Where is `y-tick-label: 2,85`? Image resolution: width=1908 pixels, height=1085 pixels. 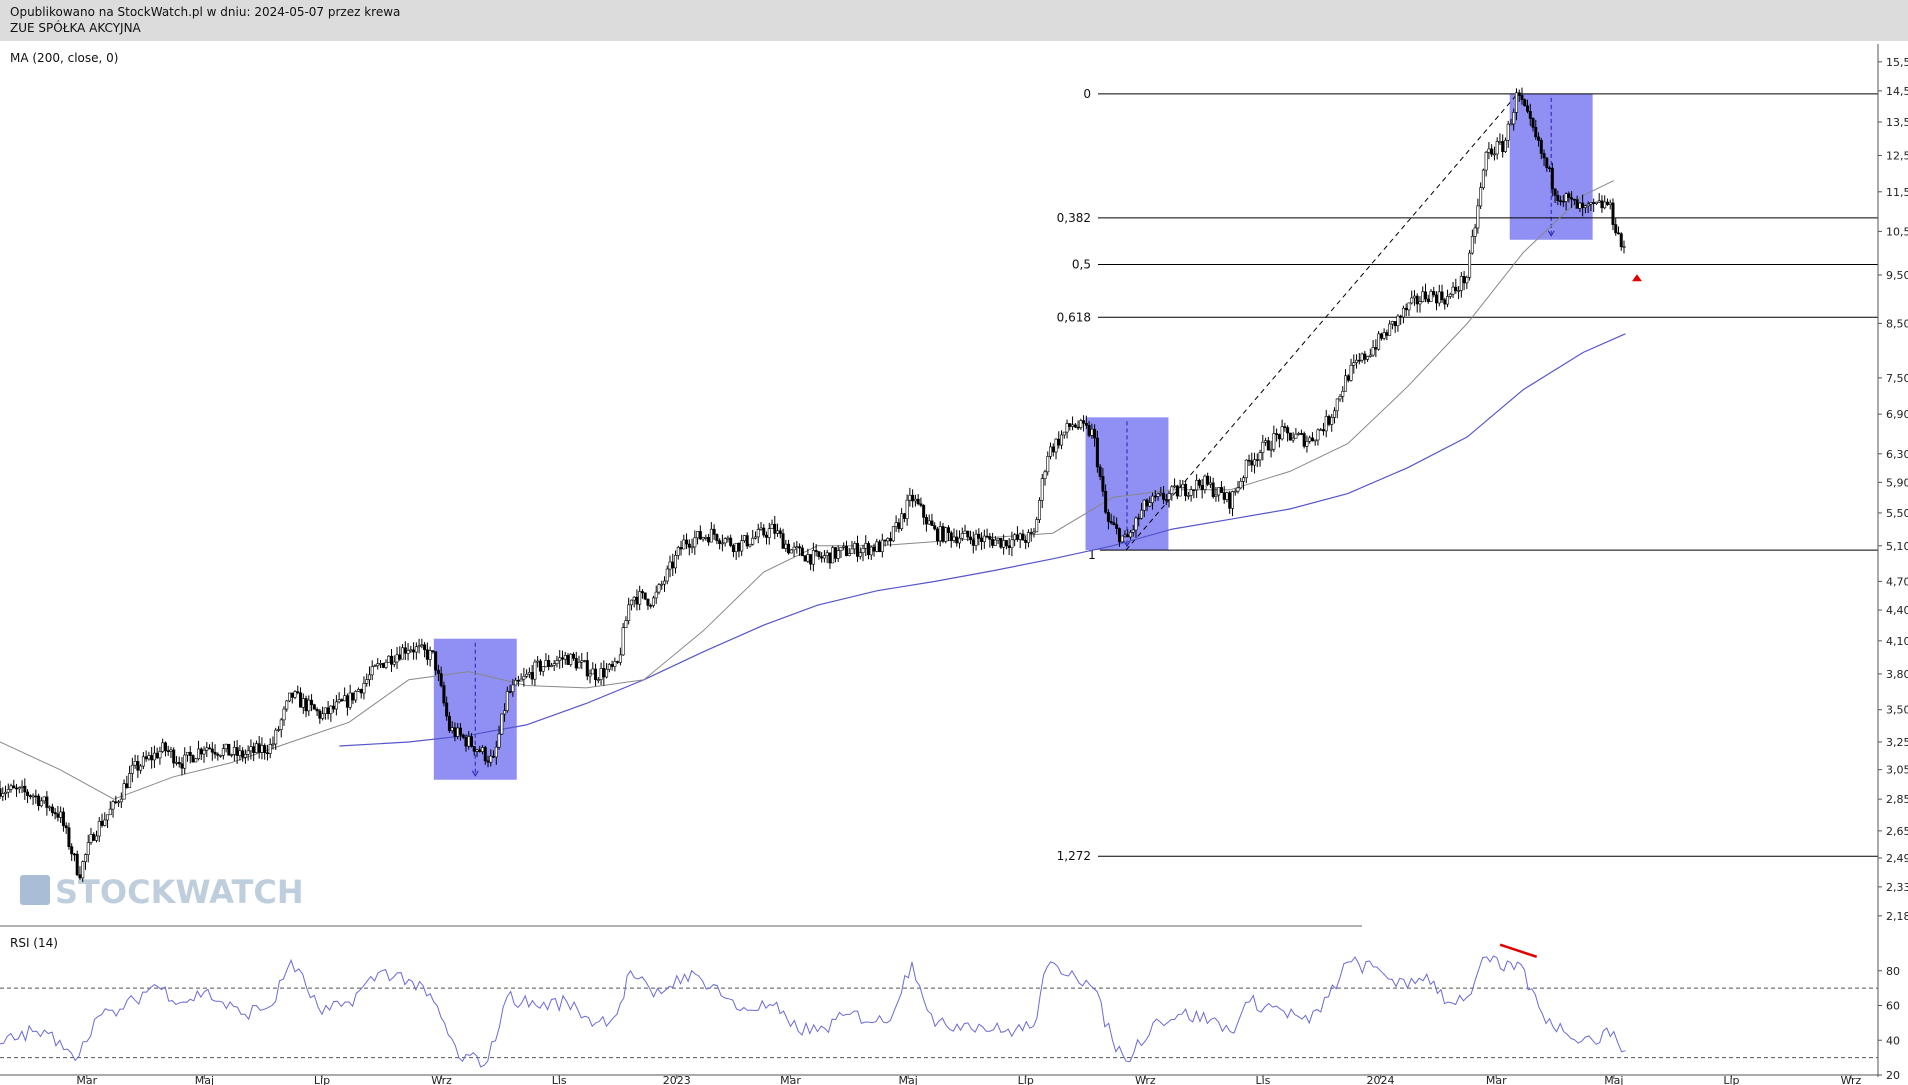 y-tick-label: 2,85 is located at coordinates (1897, 799).